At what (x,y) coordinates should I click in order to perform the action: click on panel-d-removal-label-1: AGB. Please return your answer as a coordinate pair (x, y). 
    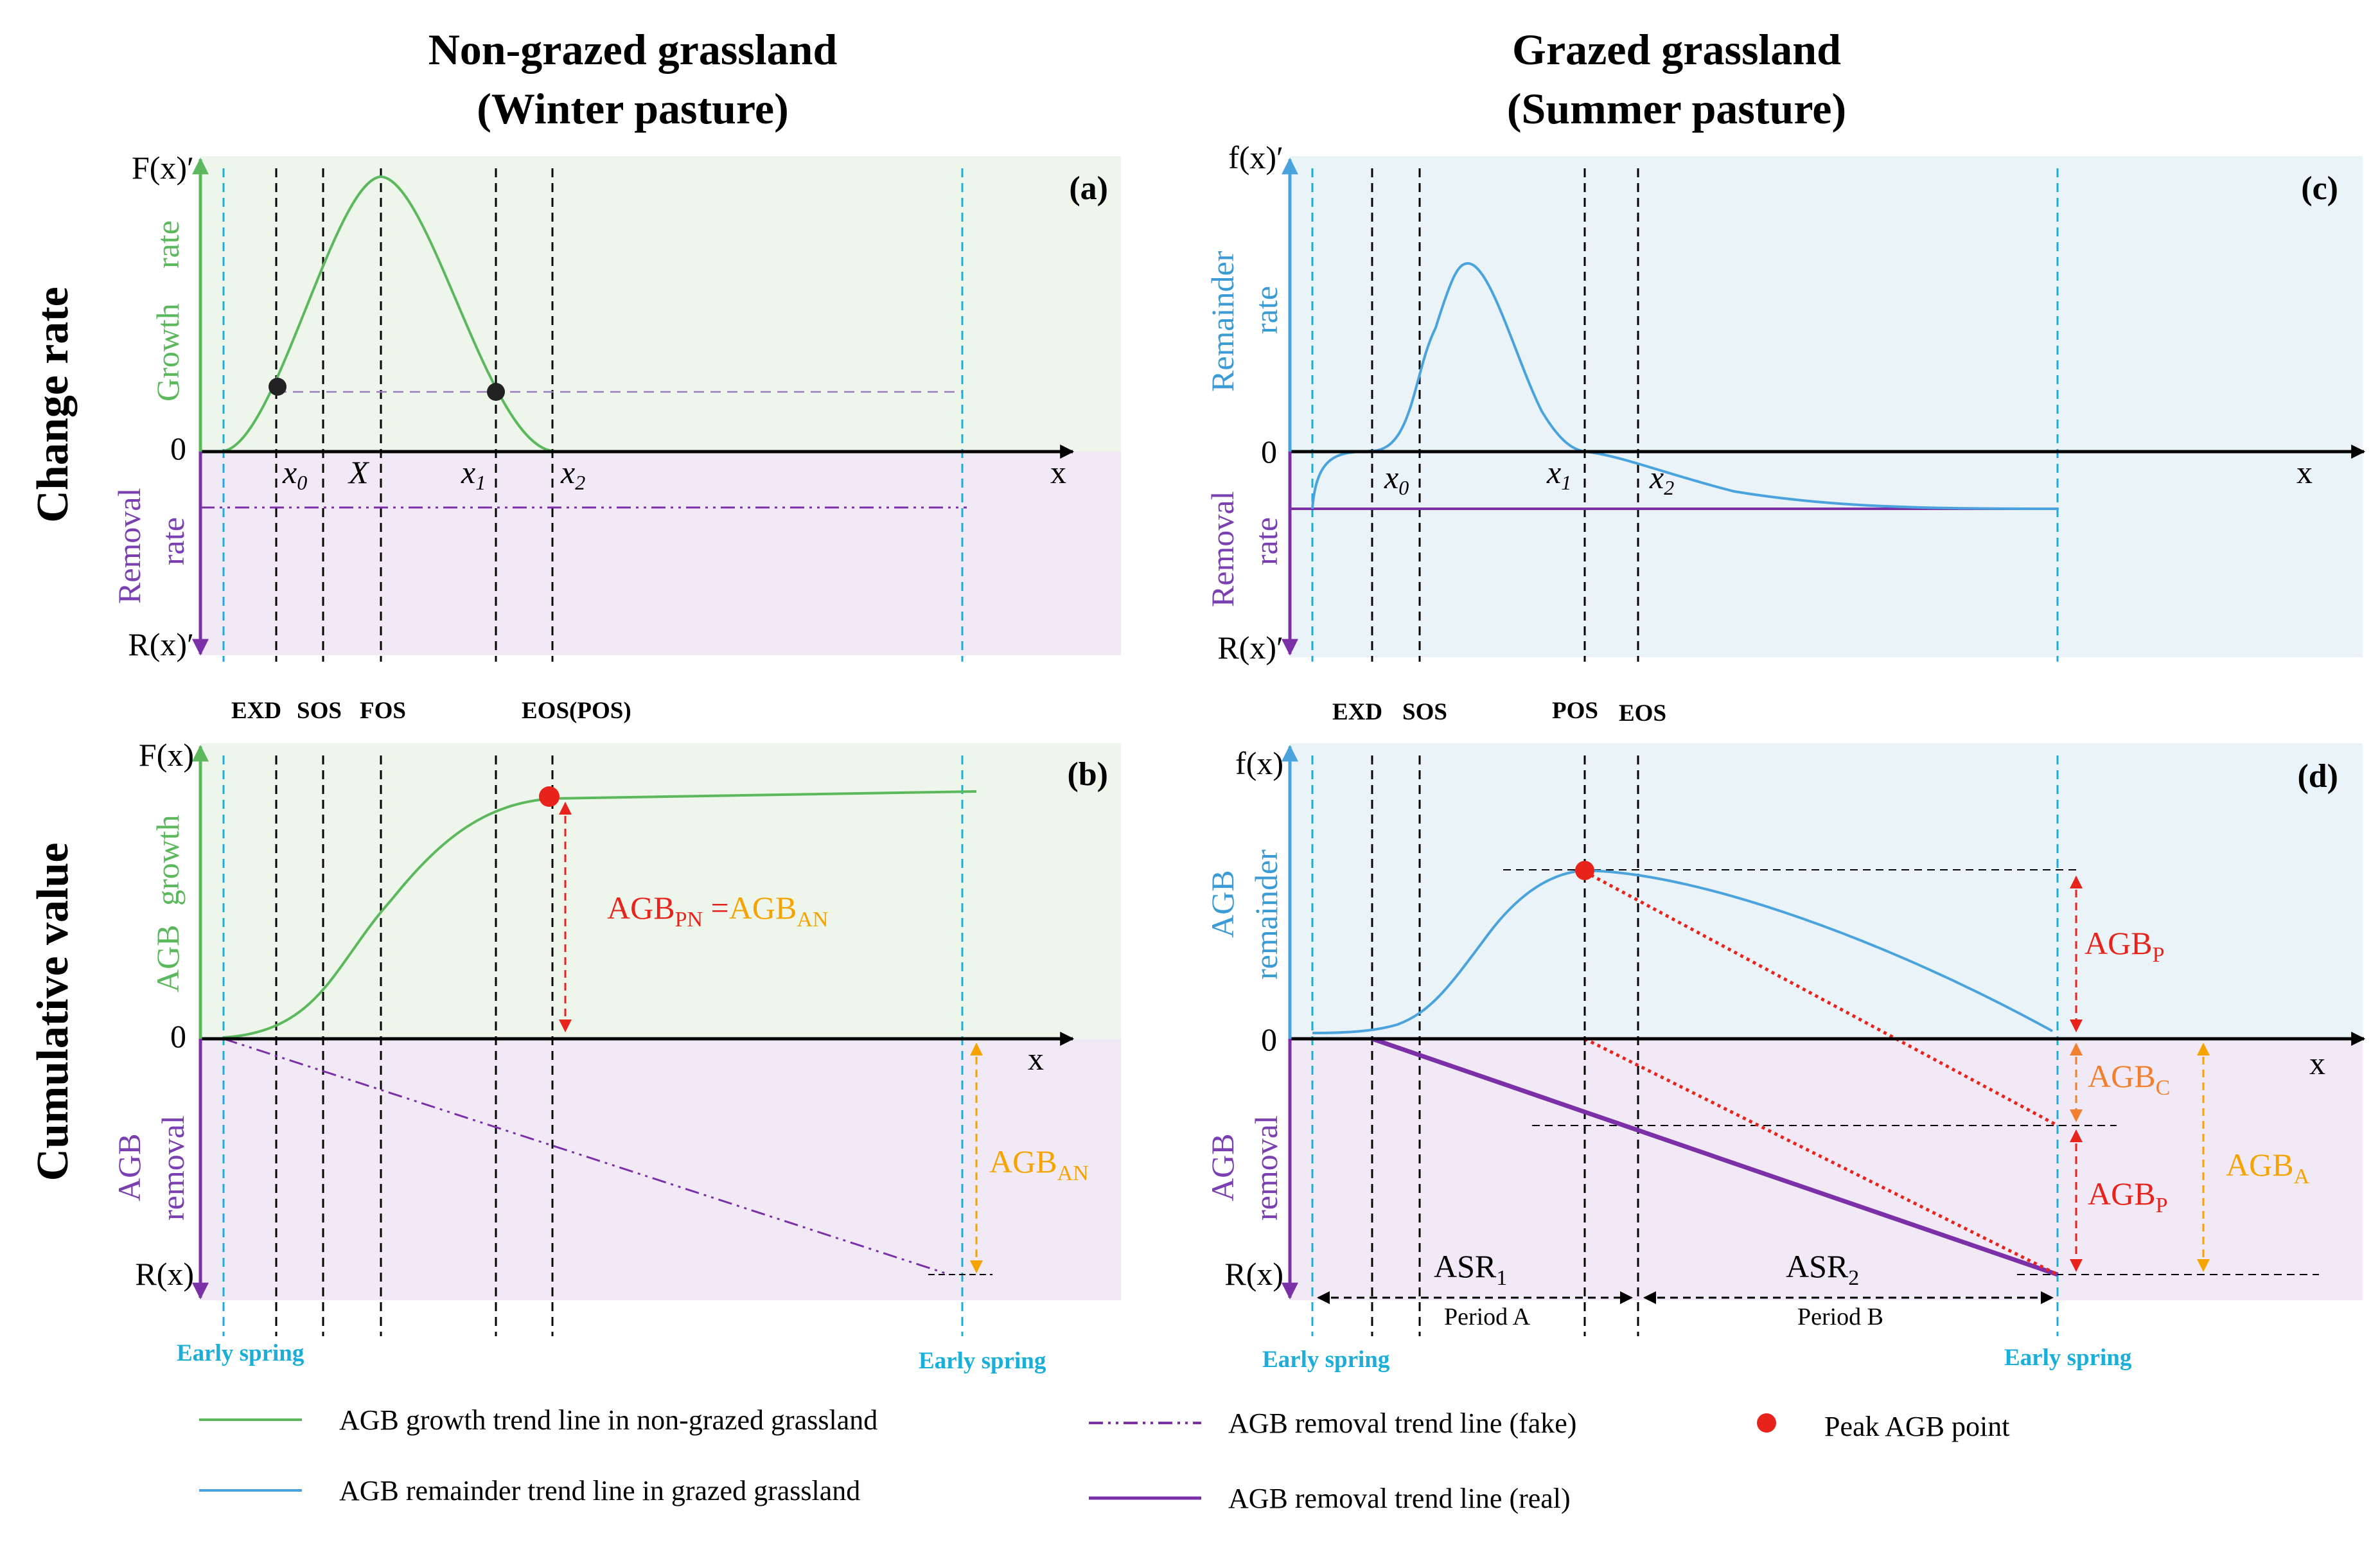
    Looking at the image, I should click on (1222, 1167).